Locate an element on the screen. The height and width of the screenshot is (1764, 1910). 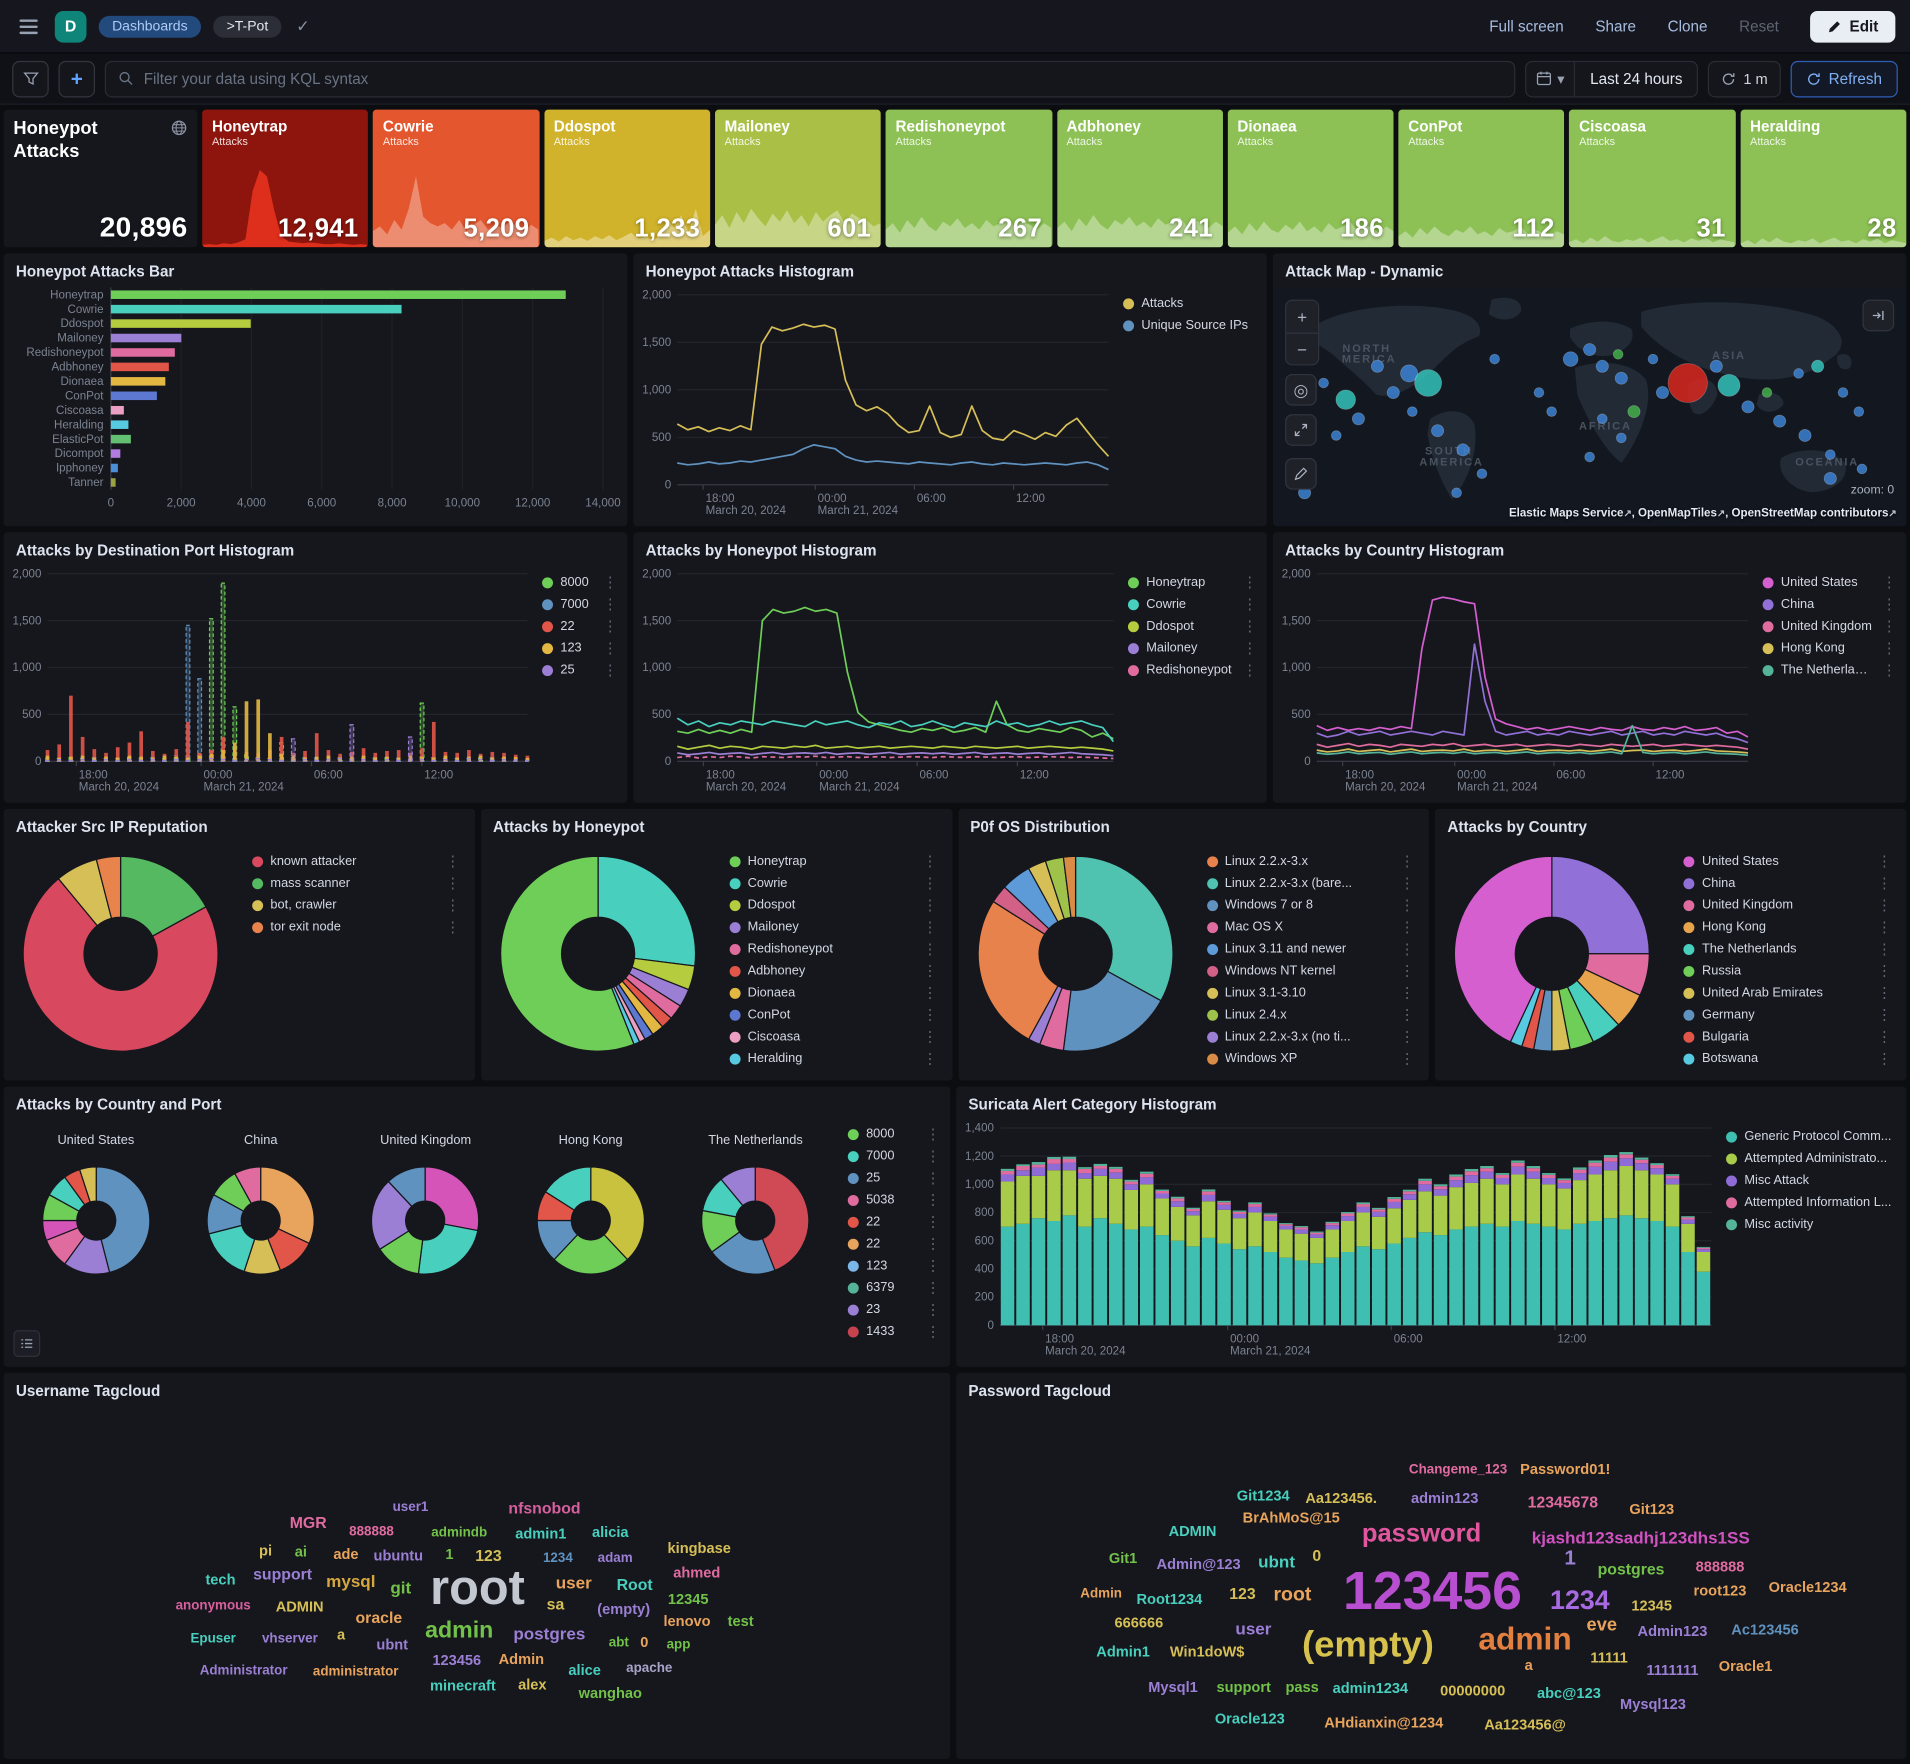
legend-item: 5038 ⋮ is located at coordinates (895, 1200).